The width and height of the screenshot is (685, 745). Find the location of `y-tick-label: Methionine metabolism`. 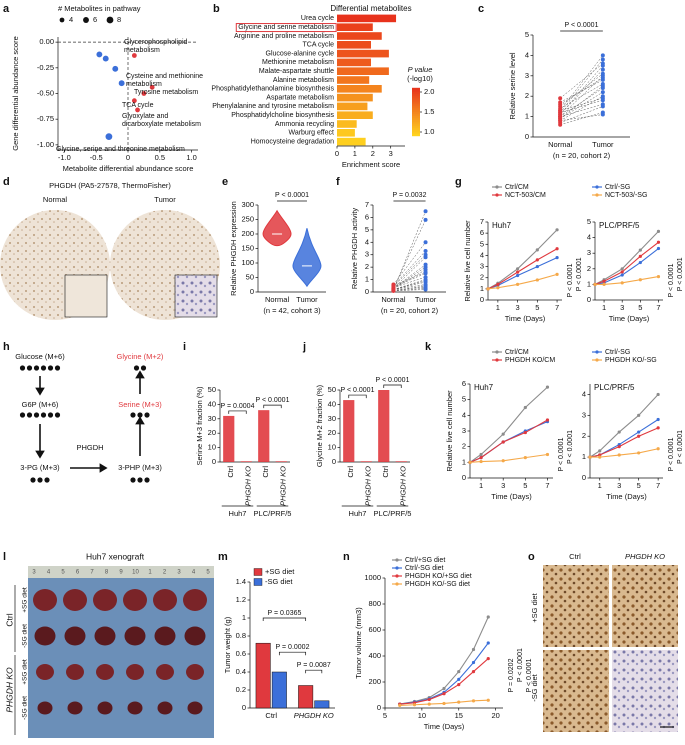

y-tick-label: Methionine metabolism is located at coordinates (298, 62).